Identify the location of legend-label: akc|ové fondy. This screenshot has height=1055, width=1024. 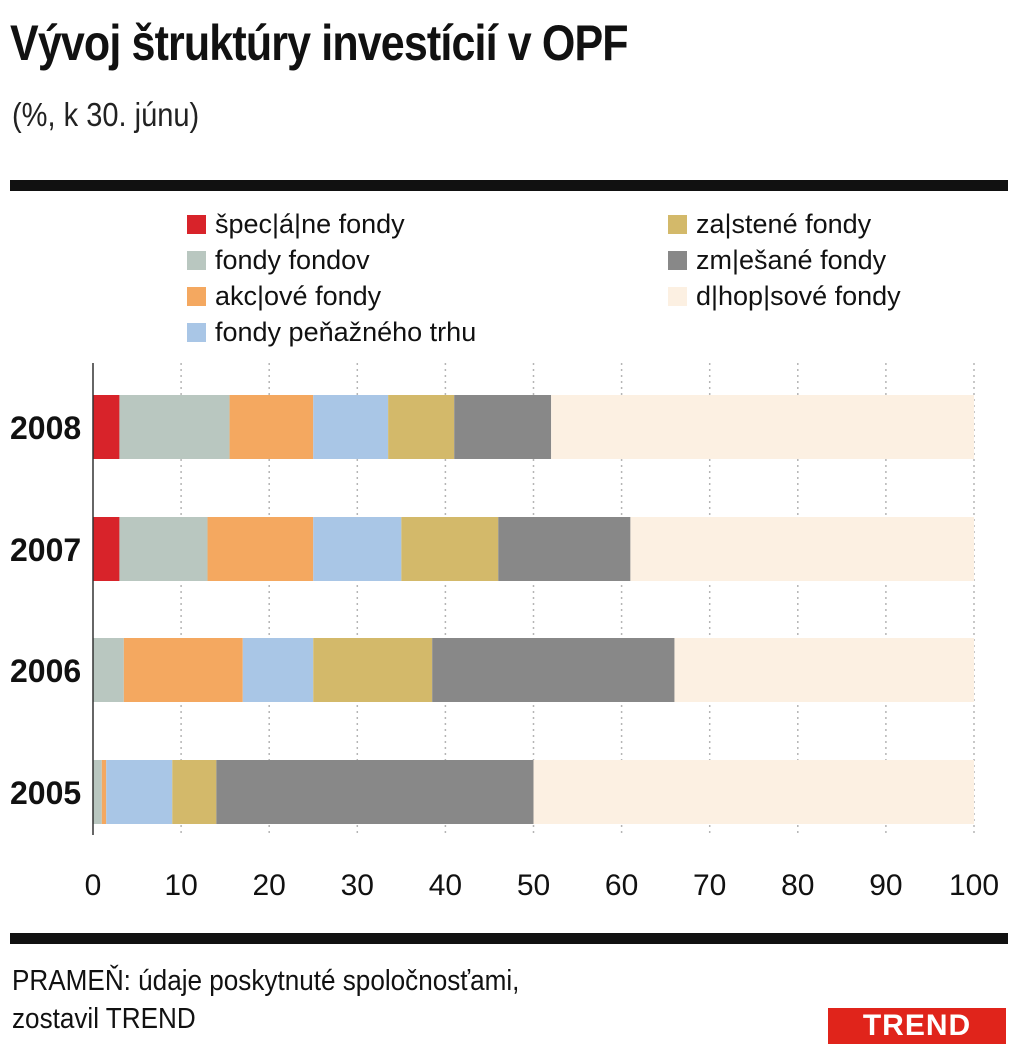
(298, 296).